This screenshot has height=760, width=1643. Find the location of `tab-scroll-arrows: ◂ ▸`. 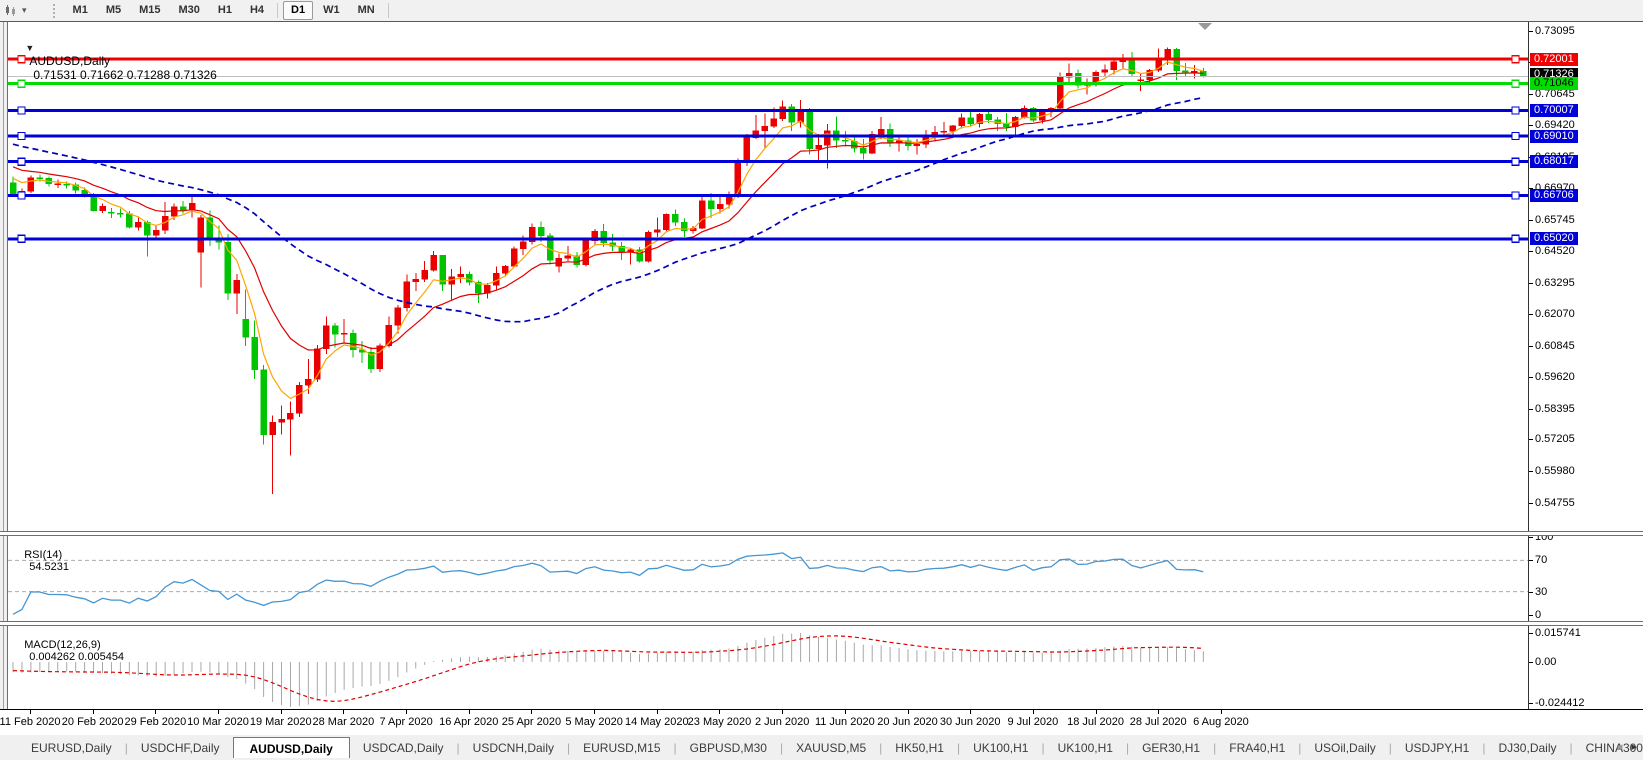

tab-scroll-arrows: ◂ ▸ is located at coordinates (1627, 746).